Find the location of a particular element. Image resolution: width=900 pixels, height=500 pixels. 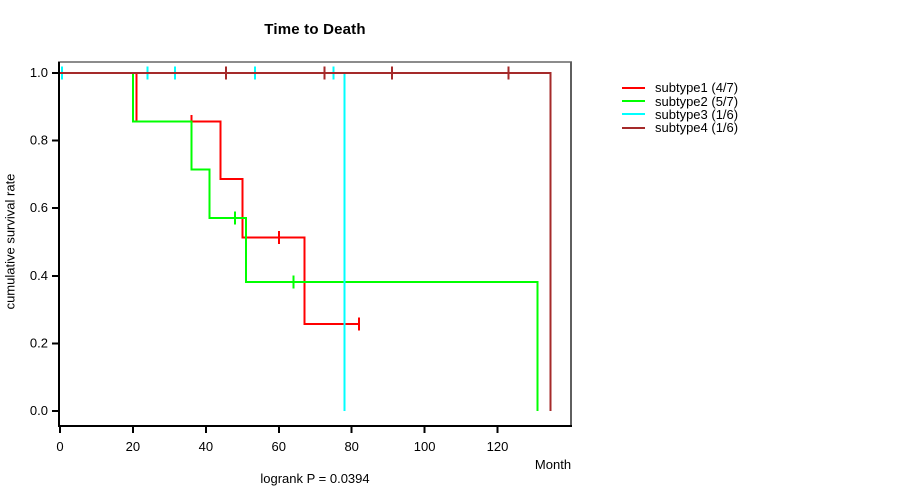

logrank-annotation: logrank P = 0.0394 is located at coordinates (315, 478).